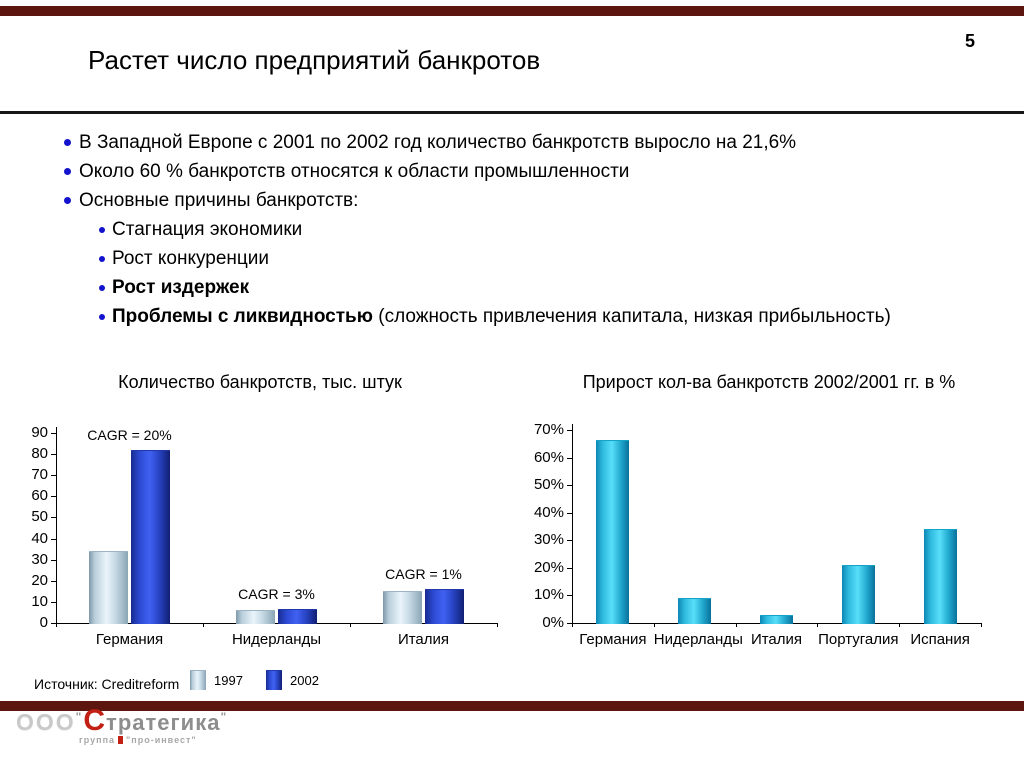 This screenshot has width=1024, height=768. Describe the element at coordinates (548, 540) in the screenshot. I see `y-tick-label: 30%` at that location.